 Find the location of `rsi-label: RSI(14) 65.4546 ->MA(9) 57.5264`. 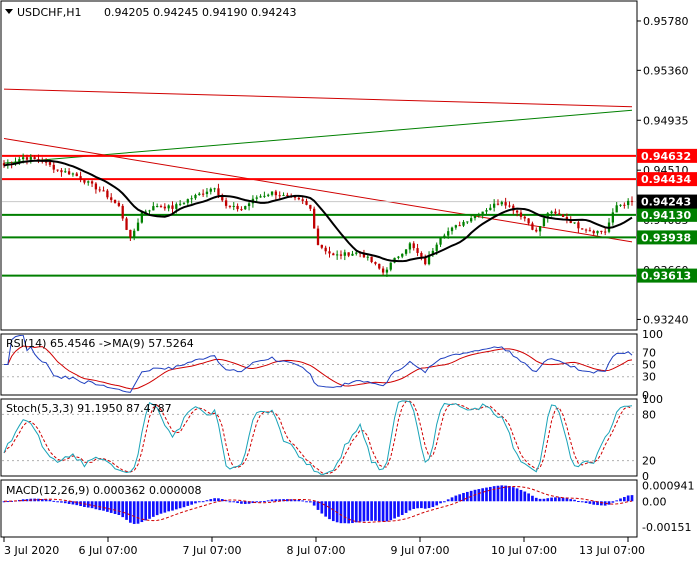

rsi-label: RSI(14) 65.4546 ->MA(9) 57.5264 is located at coordinates (100, 343).